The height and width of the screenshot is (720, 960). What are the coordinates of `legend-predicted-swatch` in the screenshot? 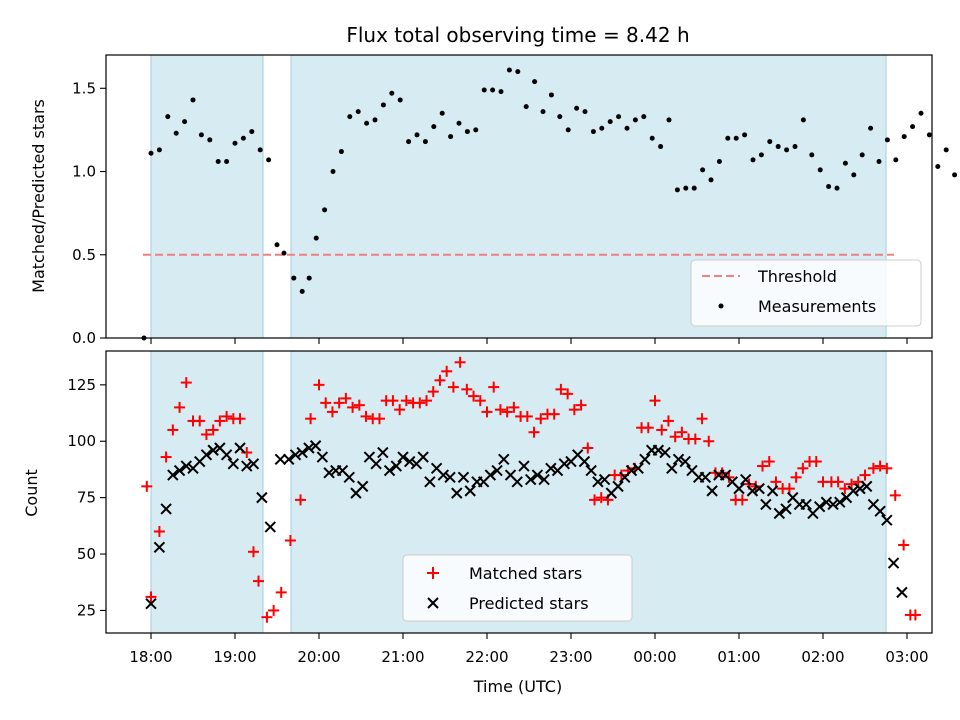 It's located at (433, 603).